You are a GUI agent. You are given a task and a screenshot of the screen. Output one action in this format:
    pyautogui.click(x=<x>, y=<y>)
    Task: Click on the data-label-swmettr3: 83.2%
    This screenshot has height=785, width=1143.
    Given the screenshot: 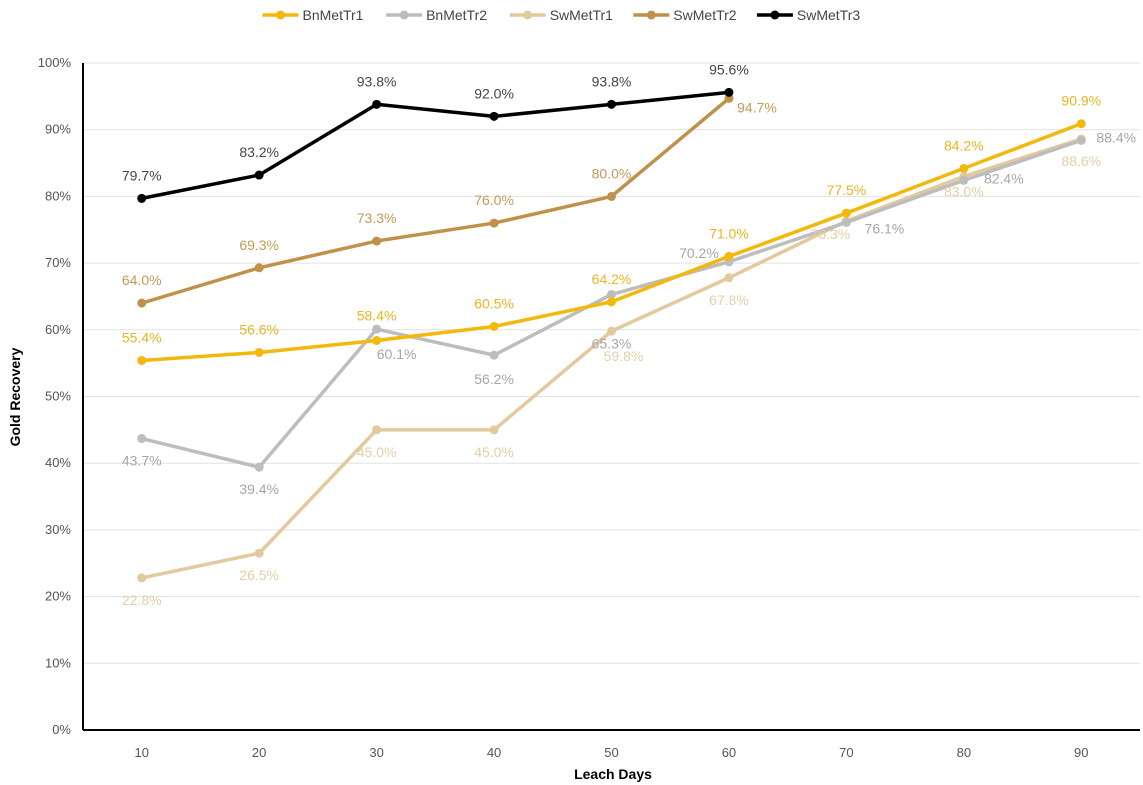 What is the action you would take?
    pyautogui.click(x=259, y=152)
    